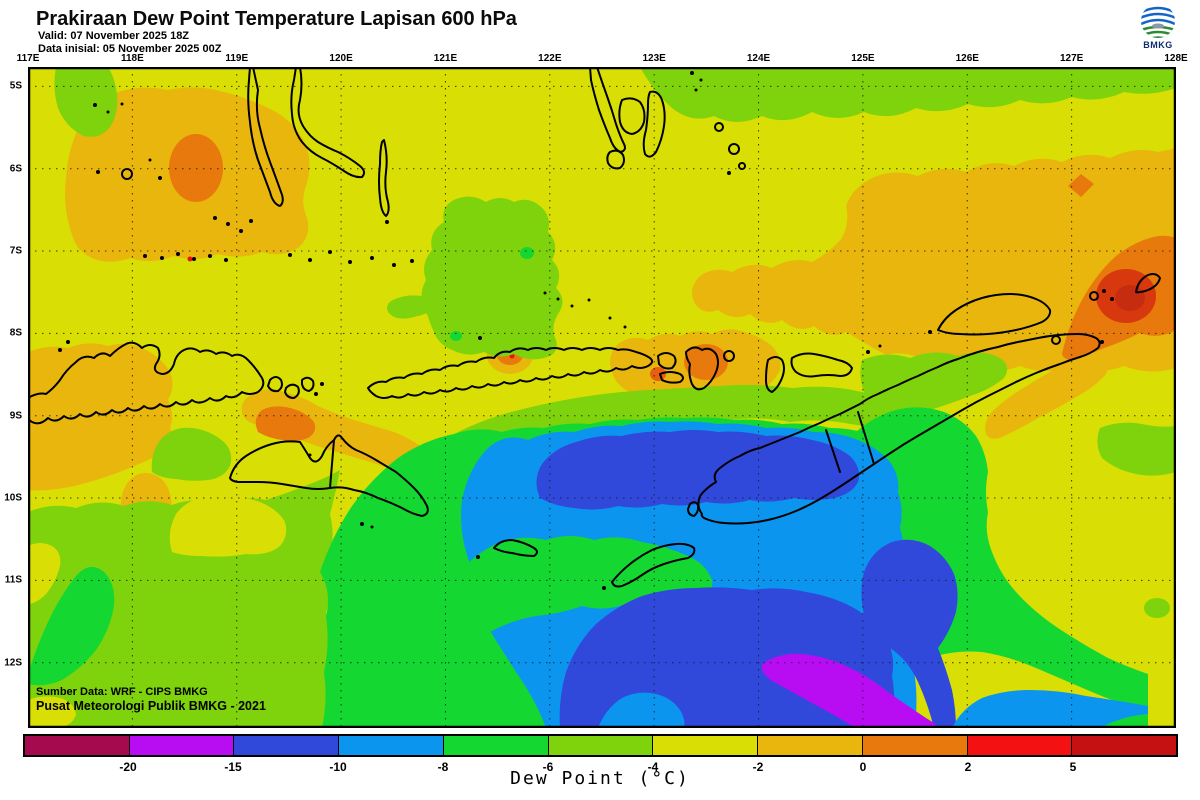 Image resolution: width=1200 pixels, height=800 pixels. What do you see at coordinates (1073, 767) in the screenshot?
I see `colorbar-tick-5: 5` at bounding box center [1073, 767].